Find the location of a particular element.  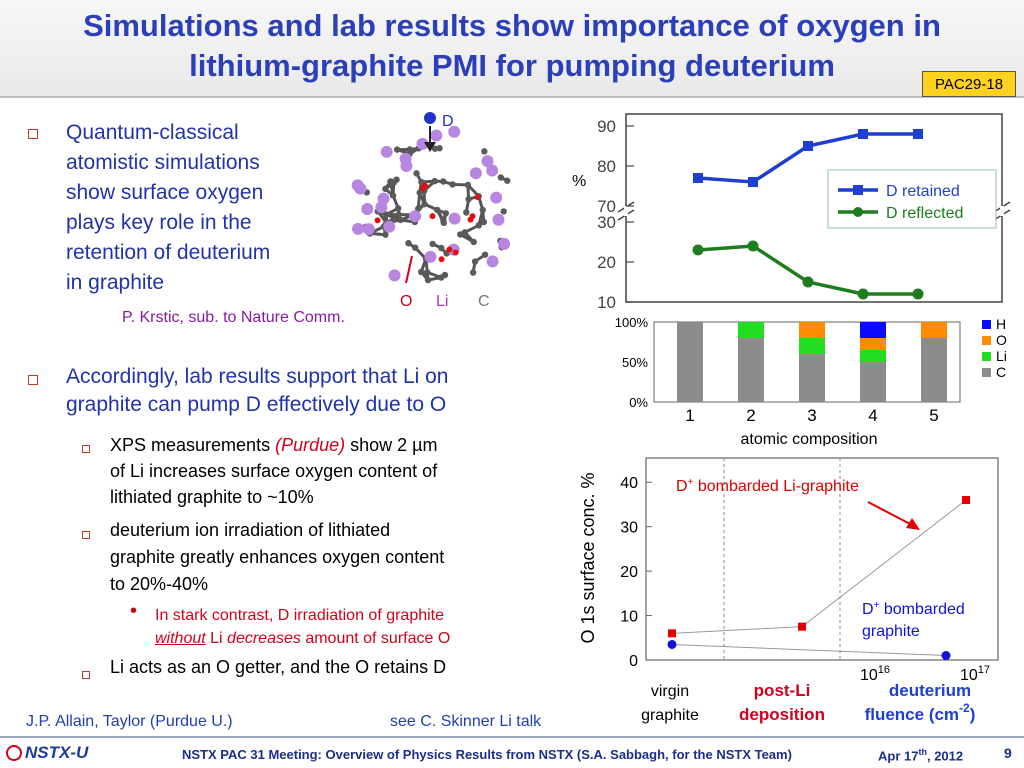

nstx-logo: NSTX-U is located at coordinates (47, 753).